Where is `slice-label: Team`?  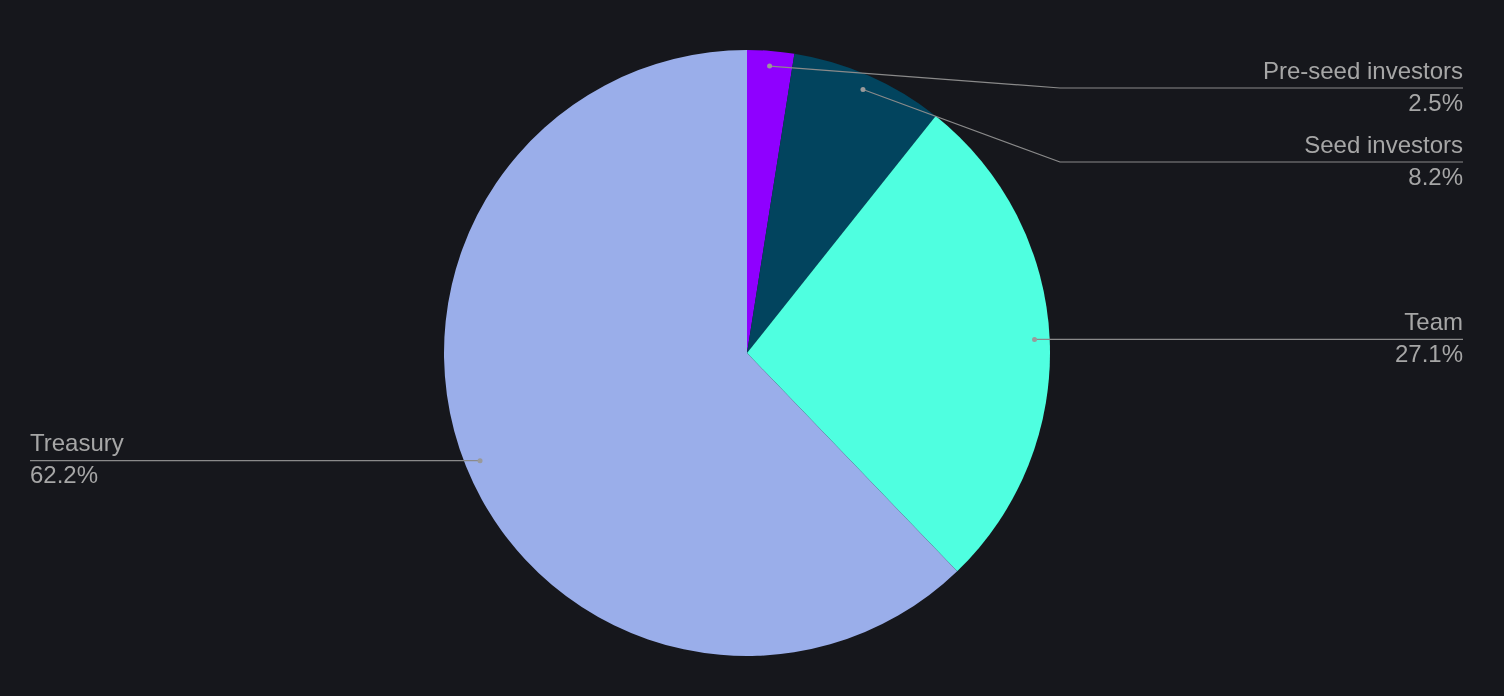 slice-label: Team is located at coordinates (1433, 322).